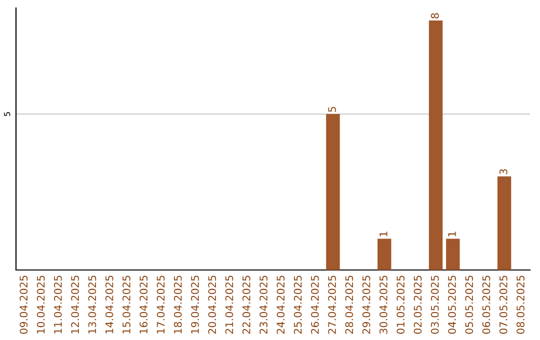  I want to click on x-tick-label: 28.04.2025, so click(349, 305).